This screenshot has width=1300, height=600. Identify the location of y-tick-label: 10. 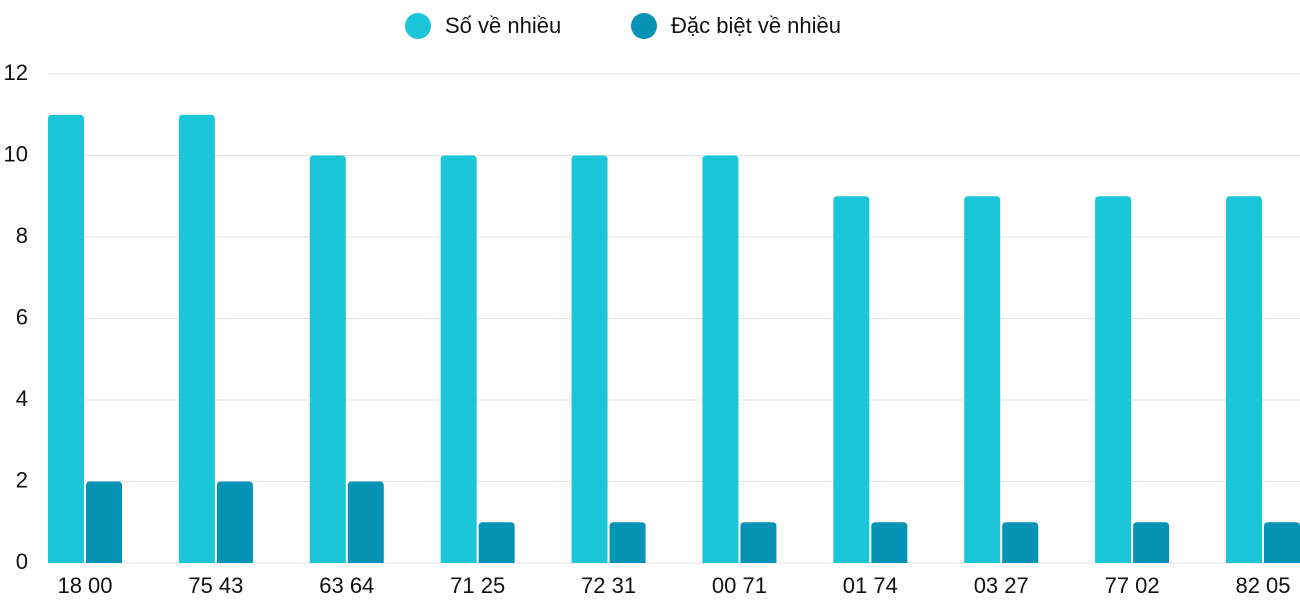
(16, 153).